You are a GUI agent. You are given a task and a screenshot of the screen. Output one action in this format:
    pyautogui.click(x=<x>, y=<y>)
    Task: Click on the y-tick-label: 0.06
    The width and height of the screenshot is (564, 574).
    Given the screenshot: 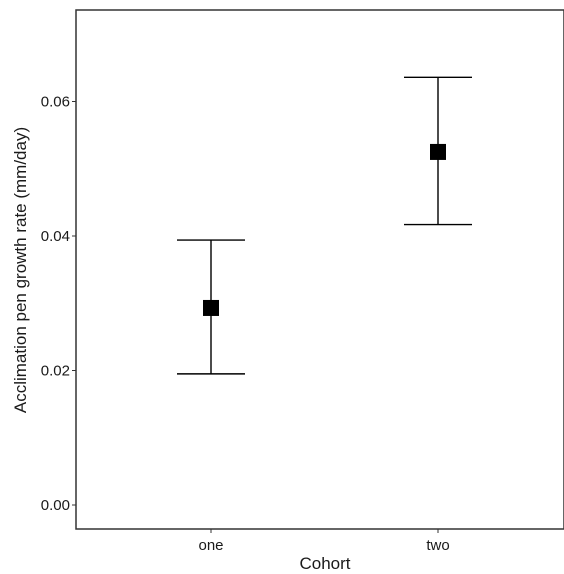 What is the action you would take?
    pyautogui.click(x=55, y=102)
    